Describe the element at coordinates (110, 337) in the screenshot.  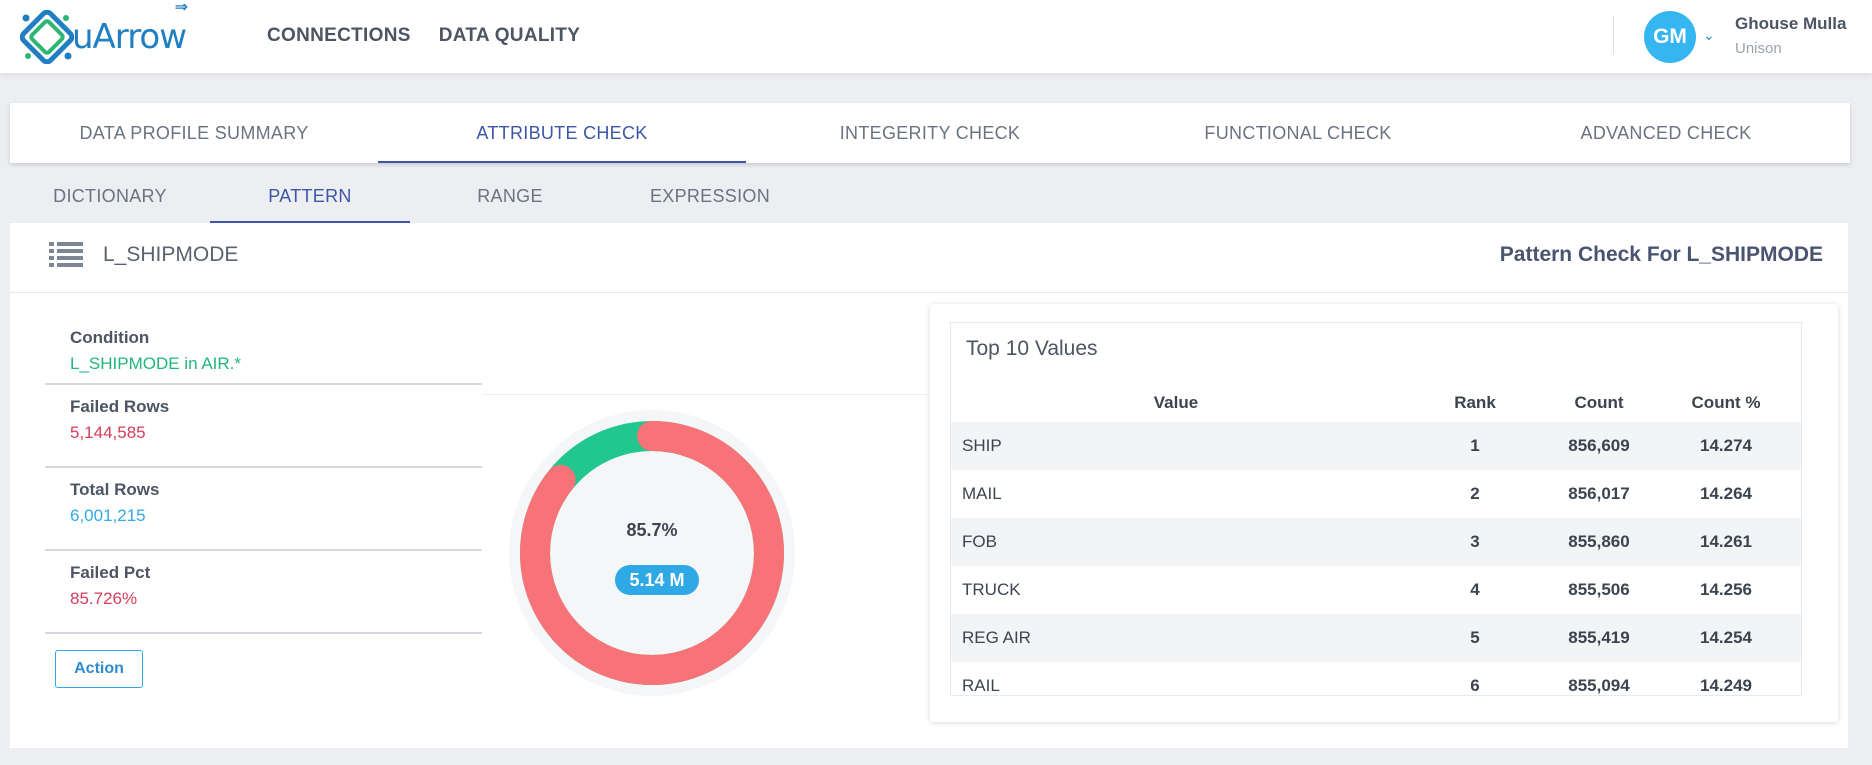
I see `stat-label: Condition` at that location.